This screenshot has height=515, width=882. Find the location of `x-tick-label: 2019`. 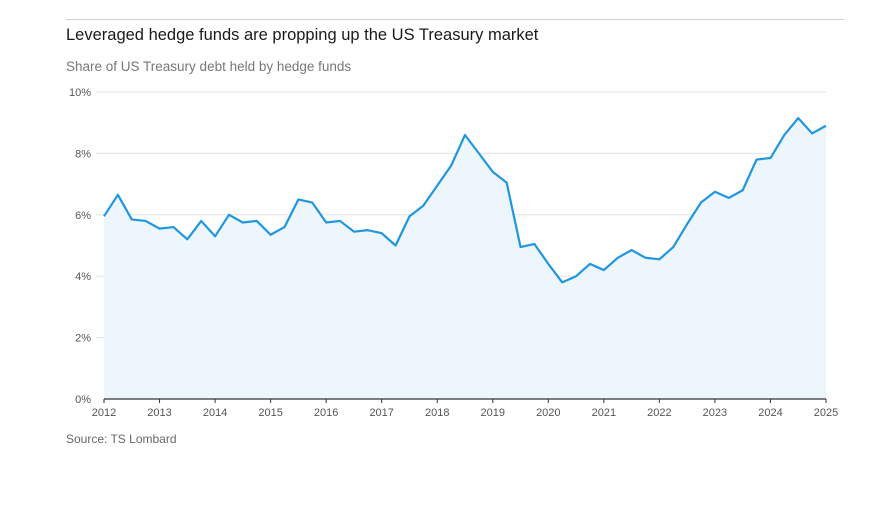

x-tick-label: 2019 is located at coordinates (493, 413).